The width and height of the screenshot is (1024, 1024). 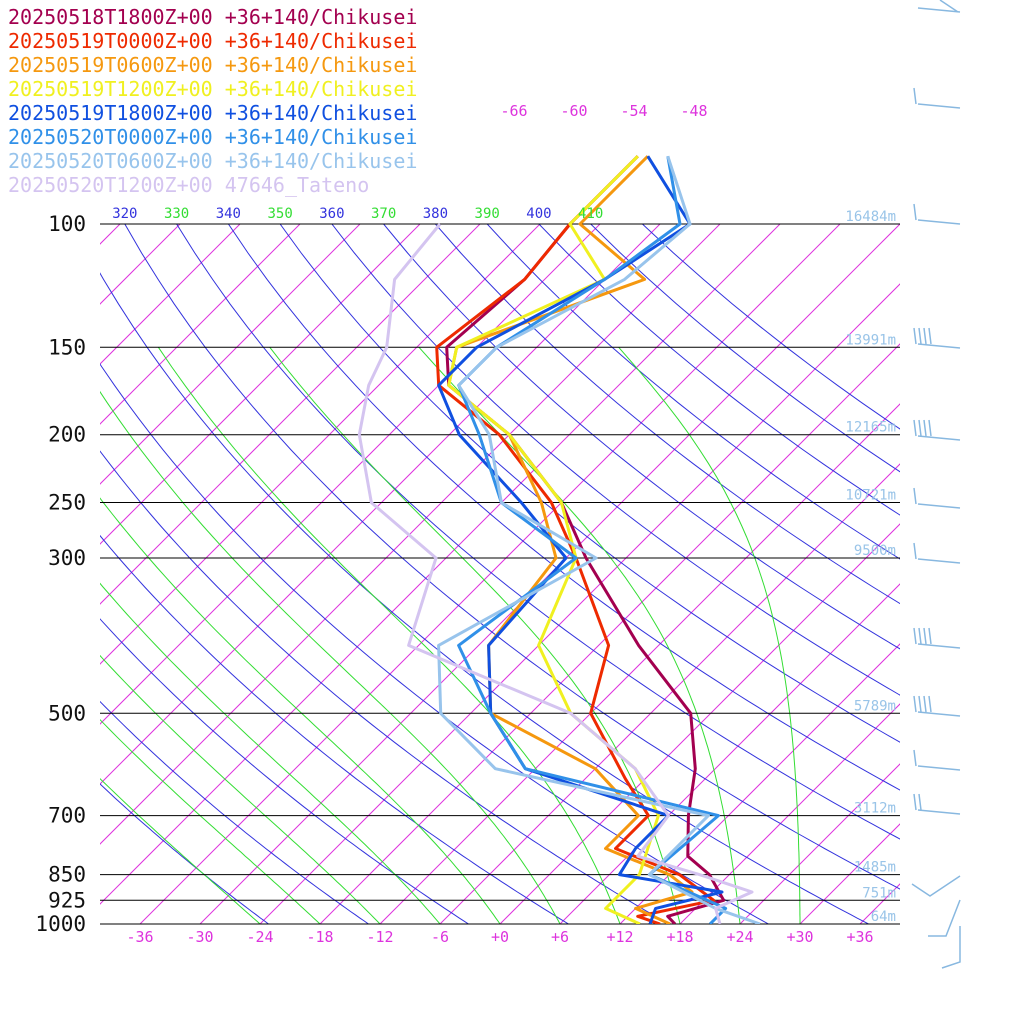 I want to click on pressure-label-300: 300, so click(x=67, y=558).